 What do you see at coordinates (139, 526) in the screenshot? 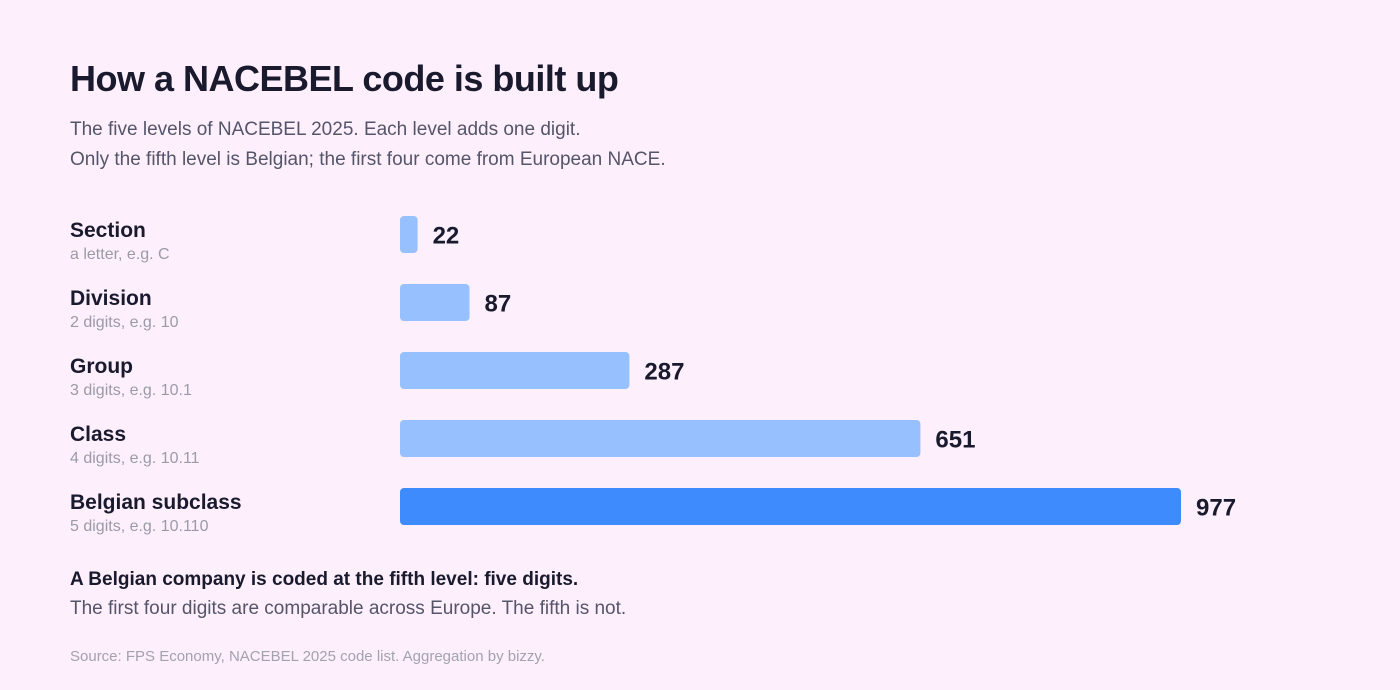
I see `category-description: 5 digits, e.g. 10.110` at bounding box center [139, 526].